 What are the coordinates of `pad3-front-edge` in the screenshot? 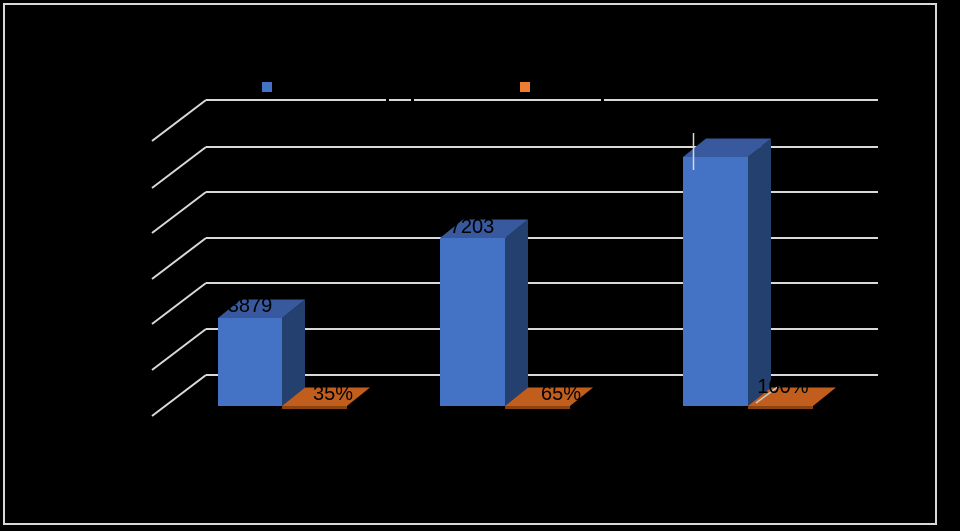 It's located at (780, 407).